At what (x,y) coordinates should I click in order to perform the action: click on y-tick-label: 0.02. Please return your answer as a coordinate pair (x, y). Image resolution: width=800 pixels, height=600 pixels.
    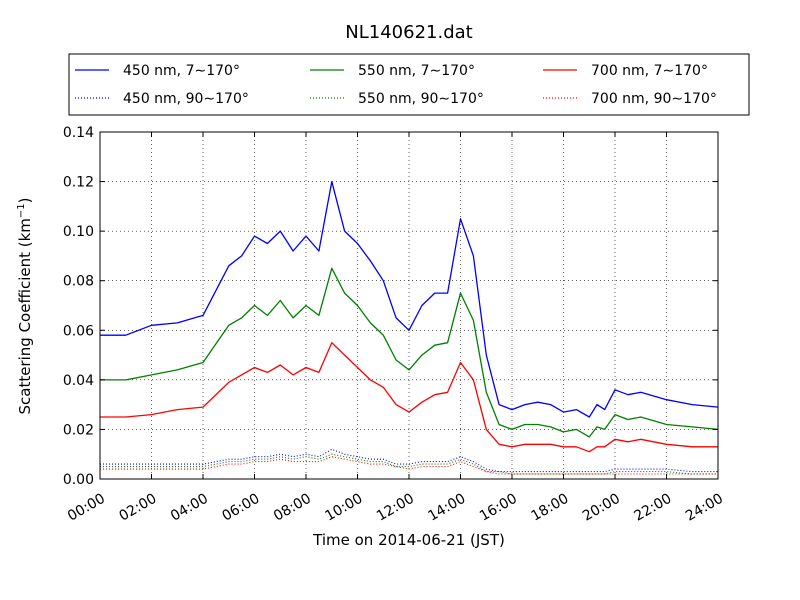
    Looking at the image, I should click on (78, 430).